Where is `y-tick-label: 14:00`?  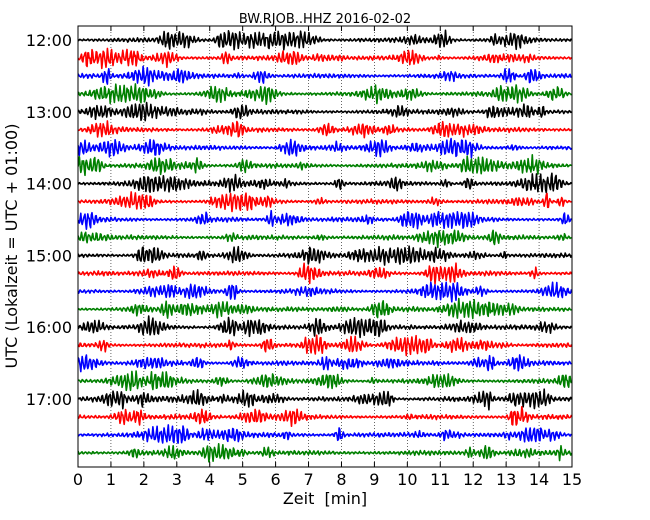 y-tick-label: 14:00 is located at coordinates (49, 184).